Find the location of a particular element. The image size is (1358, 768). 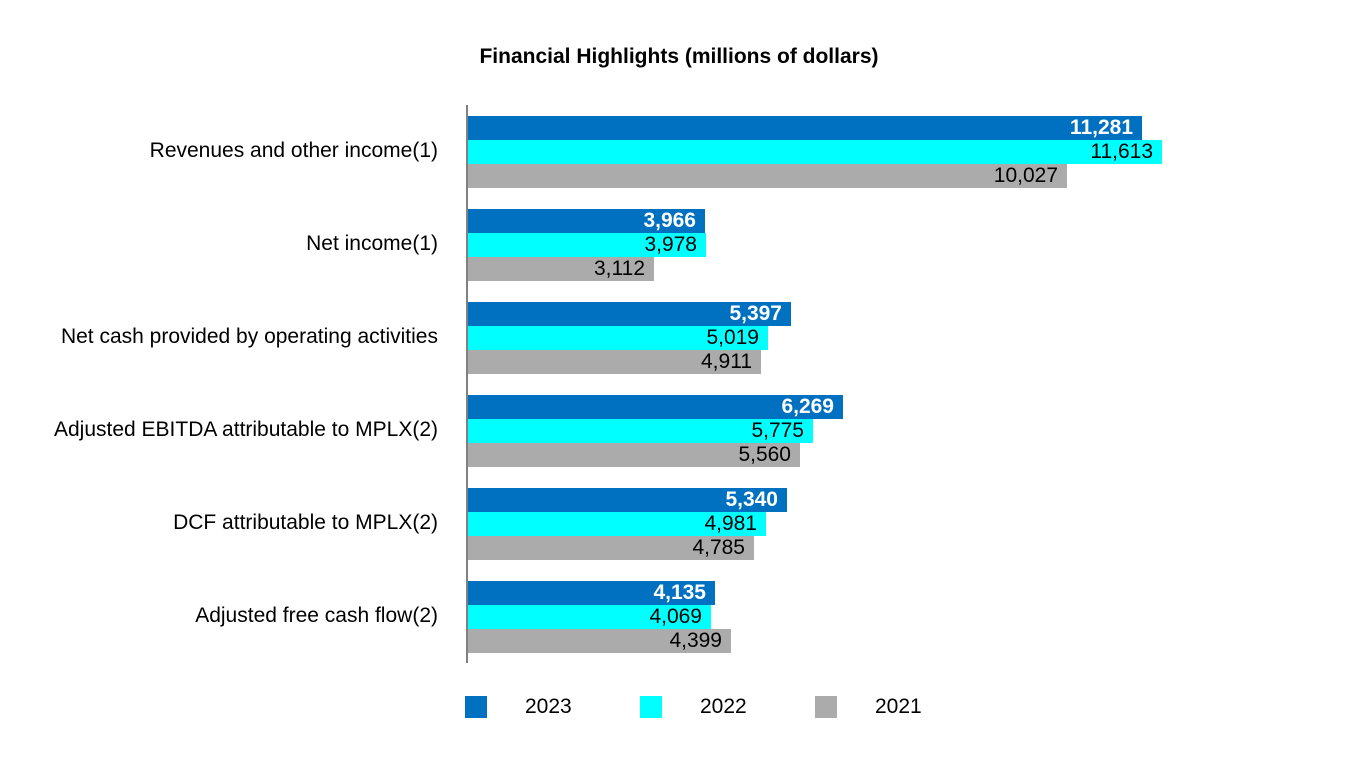

bar-value-label: 5,560 is located at coordinates (764, 454).